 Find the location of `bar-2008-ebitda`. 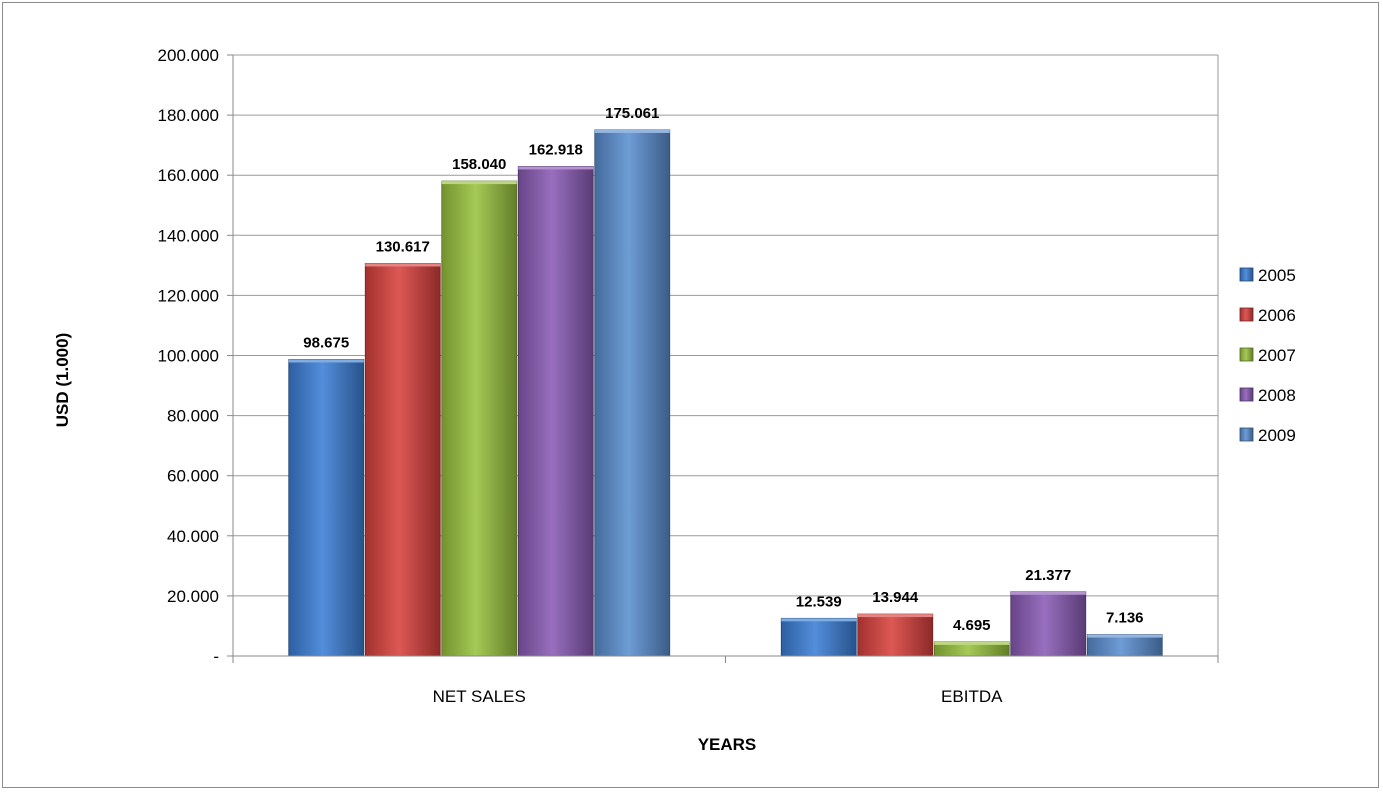

bar-2008-ebitda is located at coordinates (1048, 624).